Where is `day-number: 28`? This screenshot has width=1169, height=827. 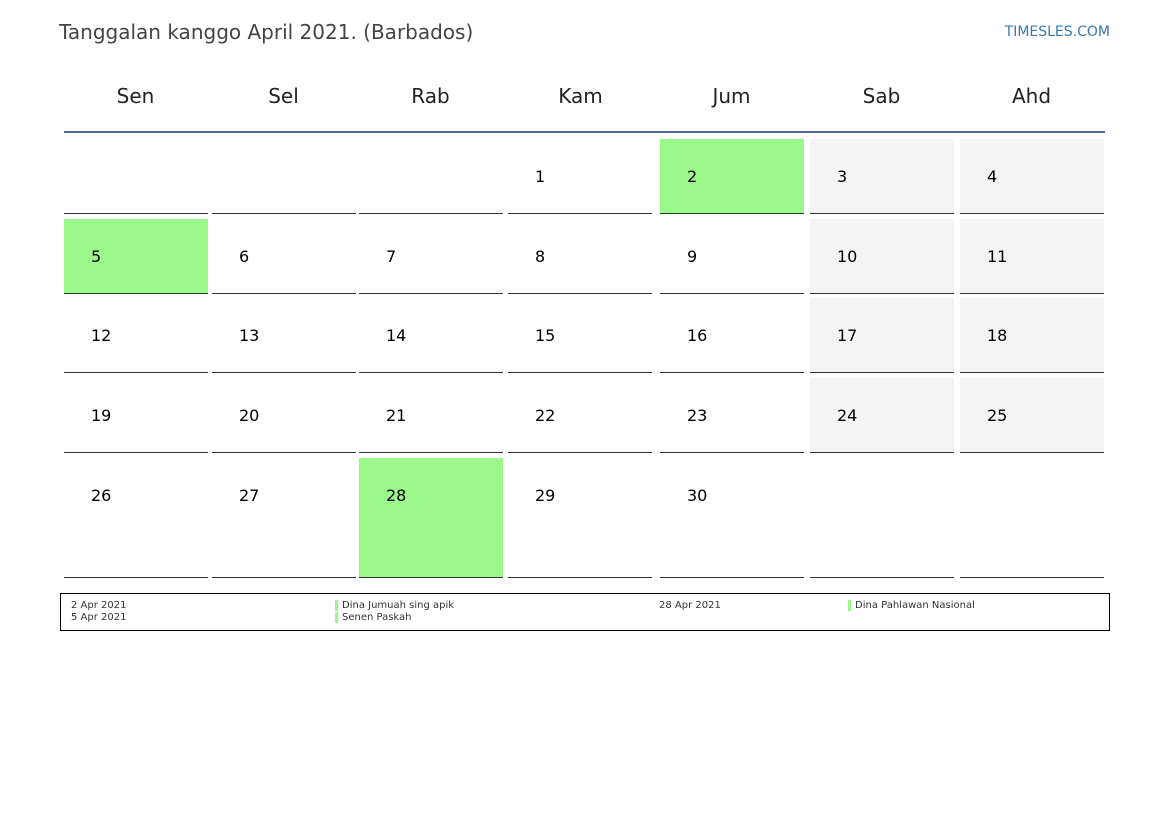
day-number: 28 is located at coordinates (396, 495).